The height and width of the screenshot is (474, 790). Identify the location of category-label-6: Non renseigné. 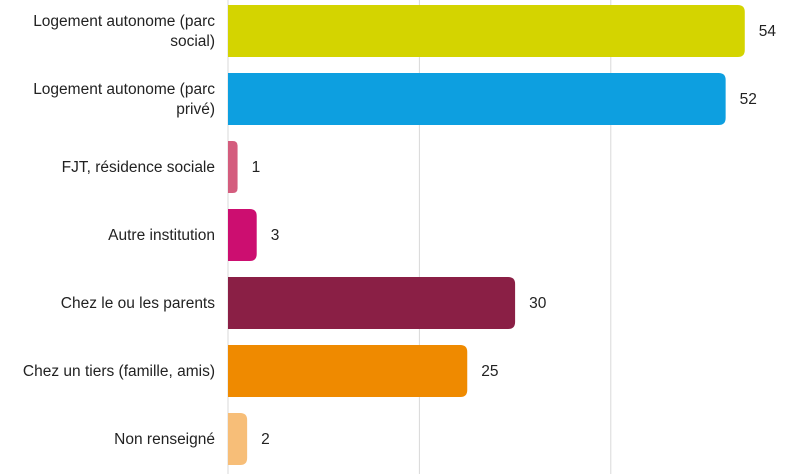
(164, 439).